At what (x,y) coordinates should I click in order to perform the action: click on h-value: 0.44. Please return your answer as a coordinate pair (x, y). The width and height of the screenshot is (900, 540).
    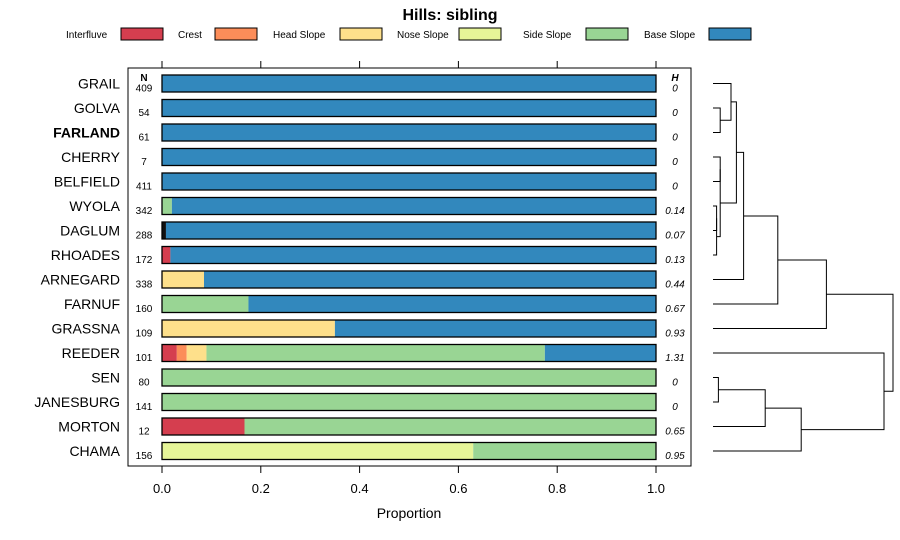
    Looking at the image, I should click on (675, 285).